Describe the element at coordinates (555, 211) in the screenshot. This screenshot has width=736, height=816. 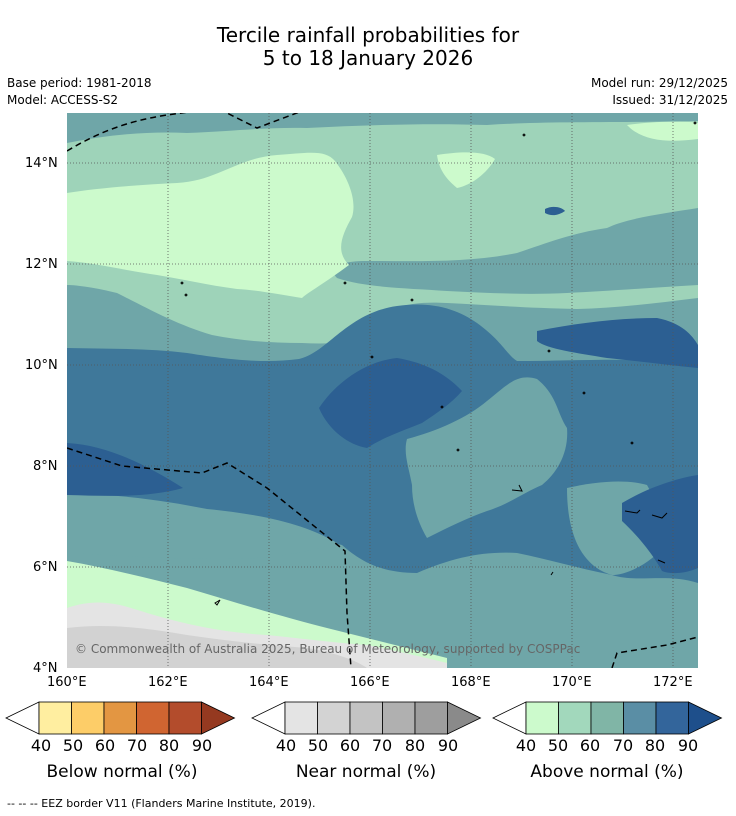
I see `region-above-80-dot` at that location.